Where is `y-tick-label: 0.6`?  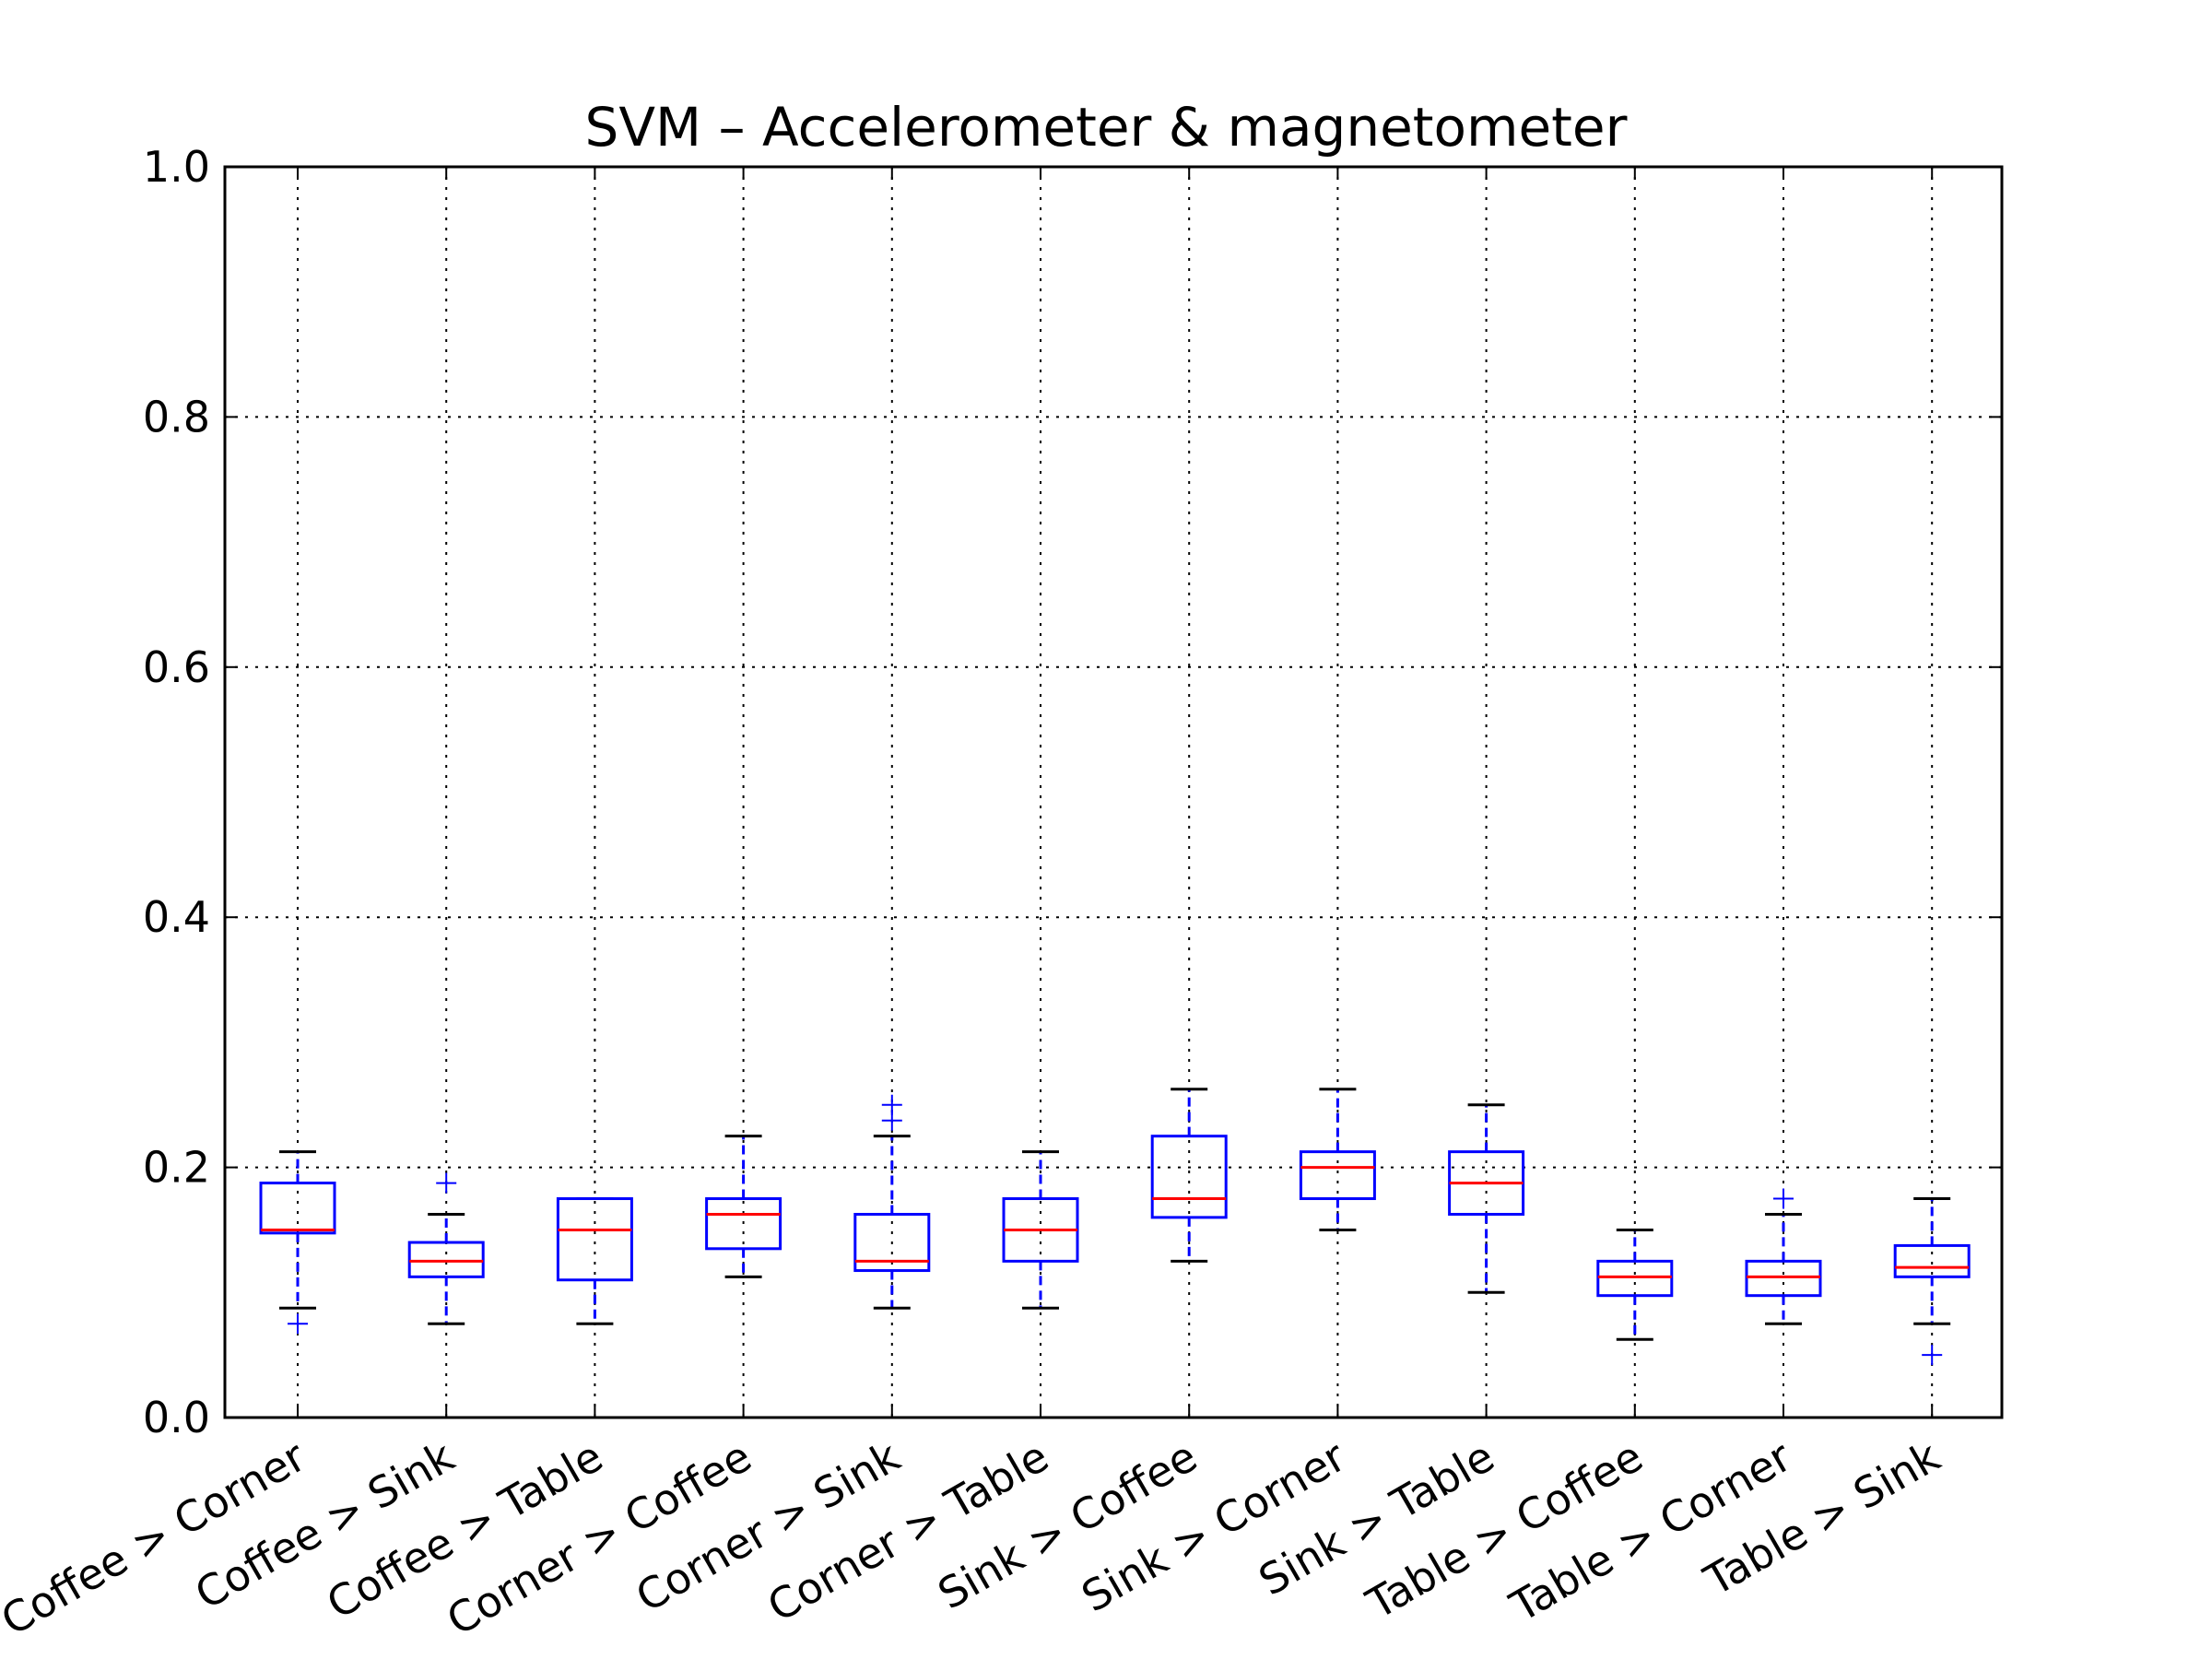 y-tick-label: 0.6 is located at coordinates (176, 667).